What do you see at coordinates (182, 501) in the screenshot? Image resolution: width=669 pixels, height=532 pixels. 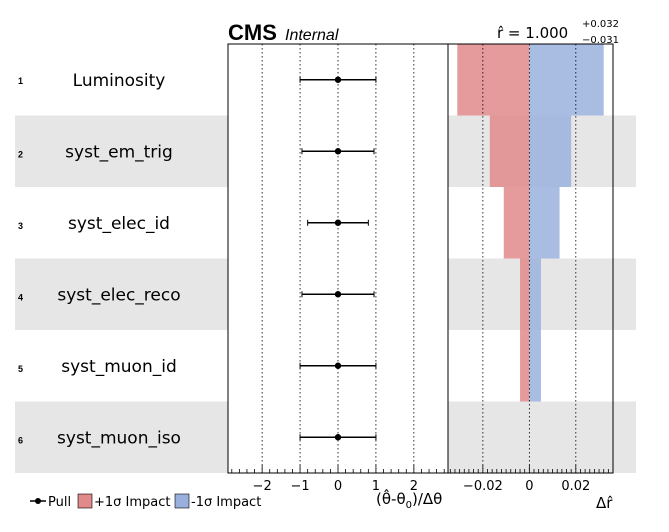 I see `legend-minus-impact-swatch` at bounding box center [182, 501].